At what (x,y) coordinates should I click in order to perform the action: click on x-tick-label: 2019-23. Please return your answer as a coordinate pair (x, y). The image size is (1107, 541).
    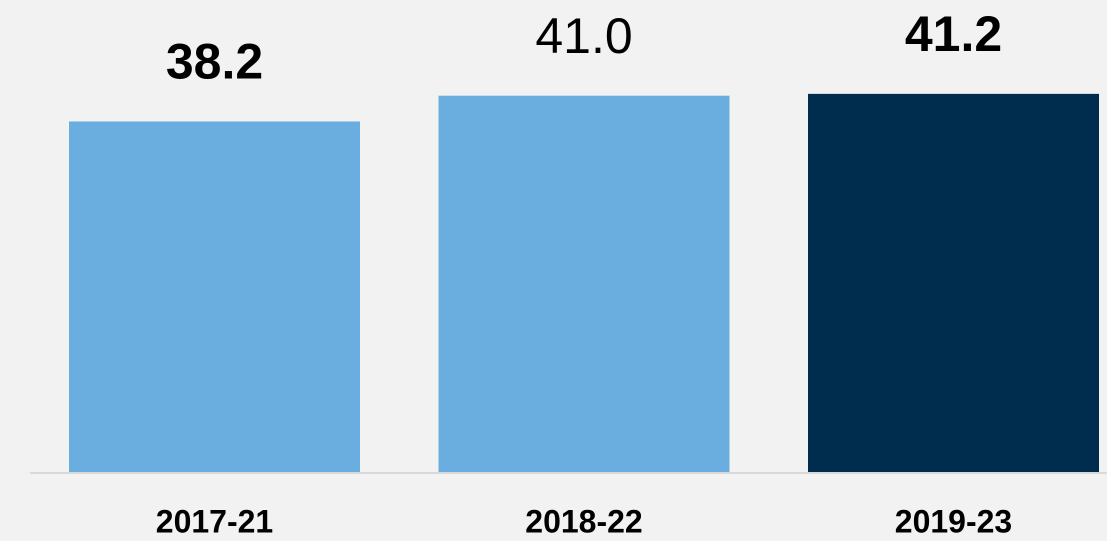
    Looking at the image, I should click on (953, 521).